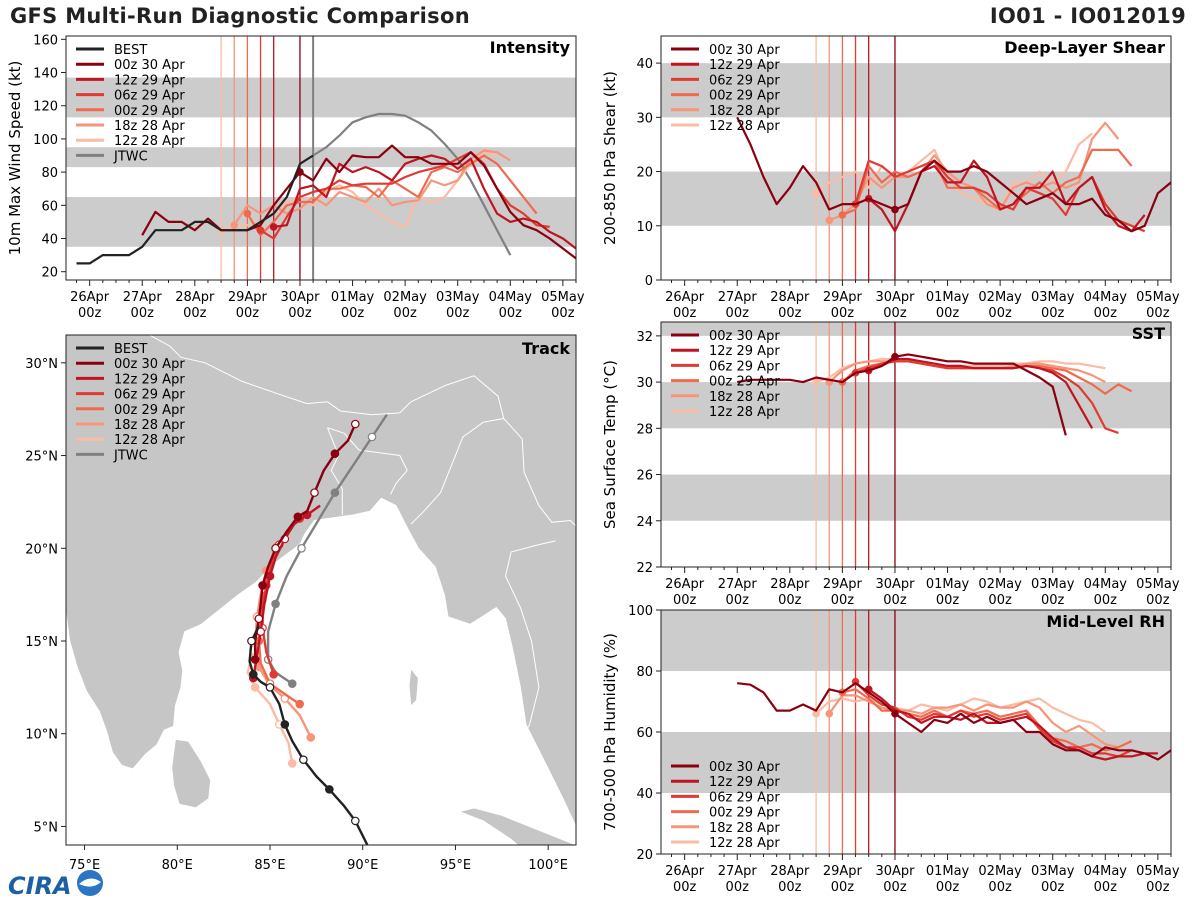 Image resolution: width=1200 pixels, height=900 pixels. I want to click on x-tick-label-date: 26Apr, so click(685, 871).